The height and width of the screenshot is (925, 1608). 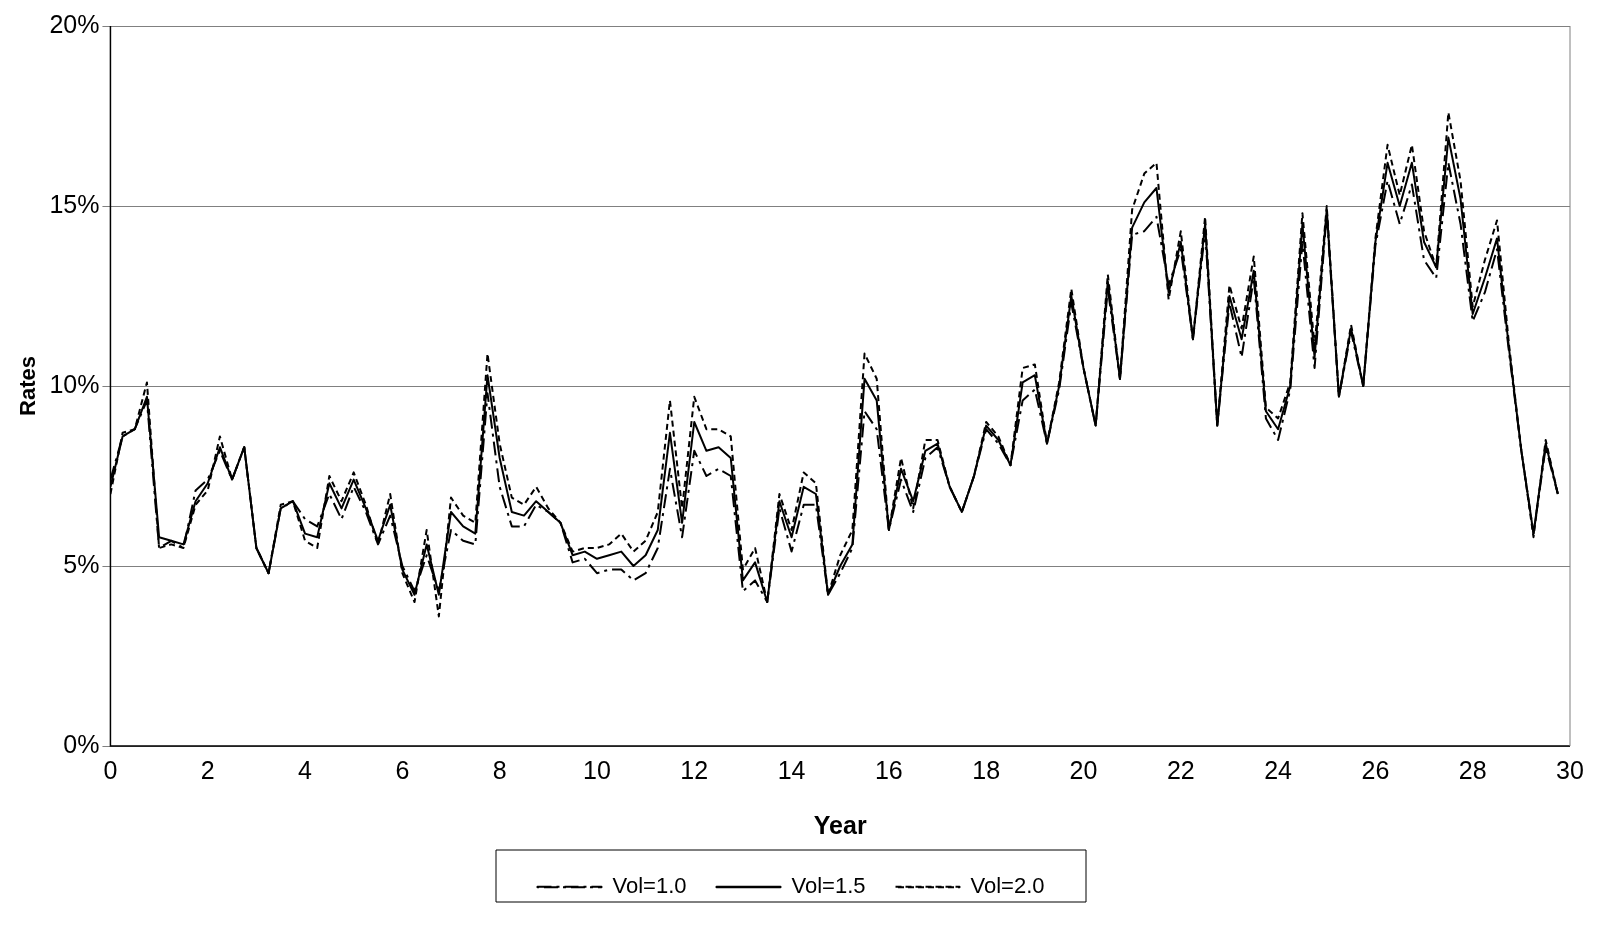 I want to click on y-axis-title: Rates, so click(x=28, y=386).